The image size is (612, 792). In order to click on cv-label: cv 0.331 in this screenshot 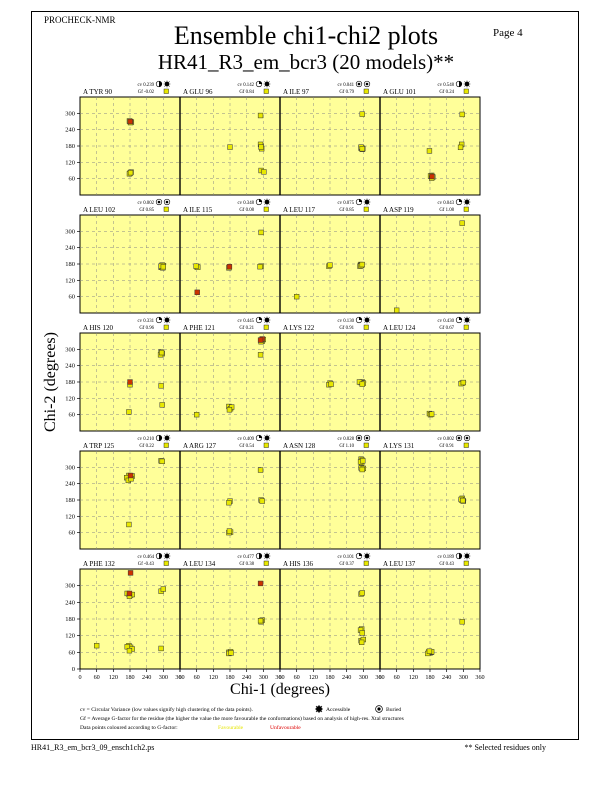, I will do `click(145, 321)`.